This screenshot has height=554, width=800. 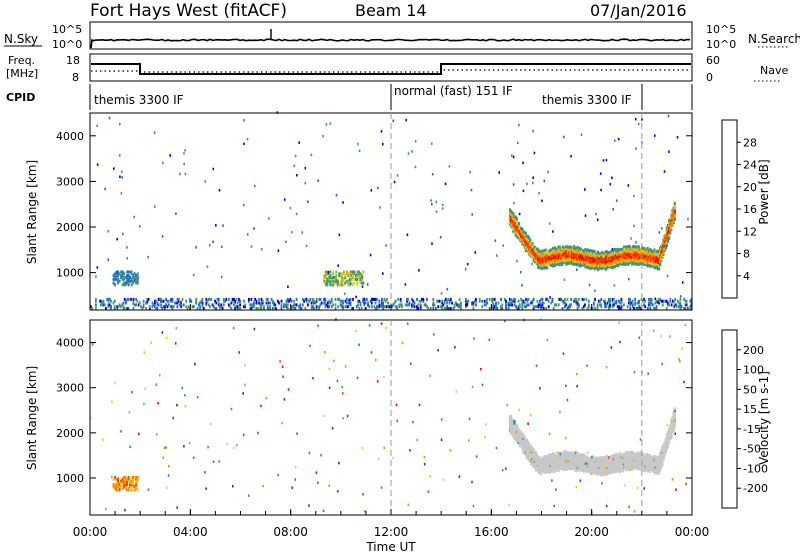 What do you see at coordinates (750, 209) in the screenshot?
I see `colorbar-tick-label: 16` at bounding box center [750, 209].